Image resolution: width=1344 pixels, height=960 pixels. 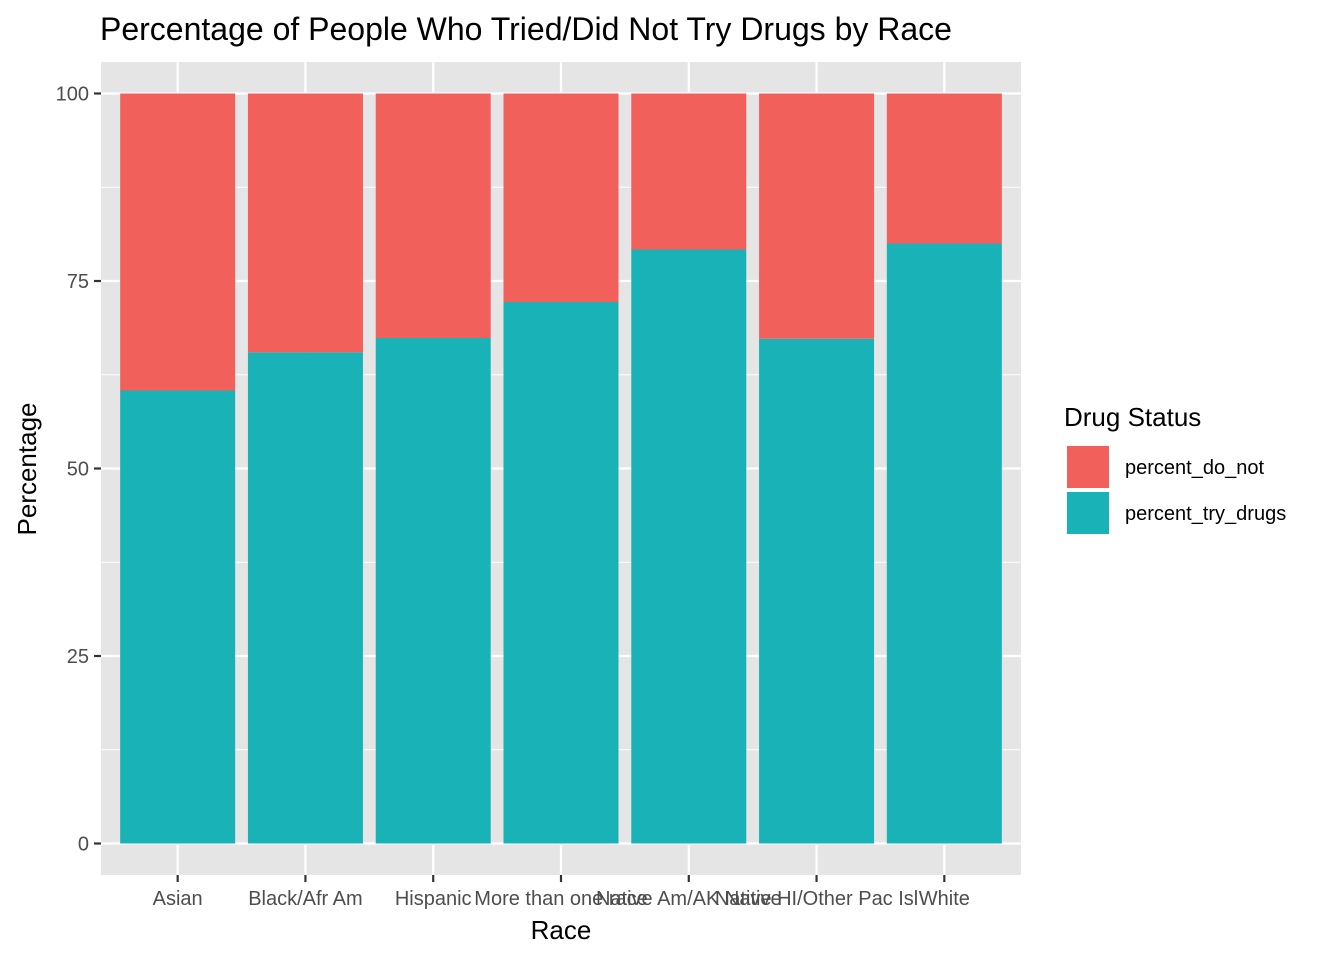 I want to click on x-tick-label: Native Am/AK Native, so click(x=689, y=899).